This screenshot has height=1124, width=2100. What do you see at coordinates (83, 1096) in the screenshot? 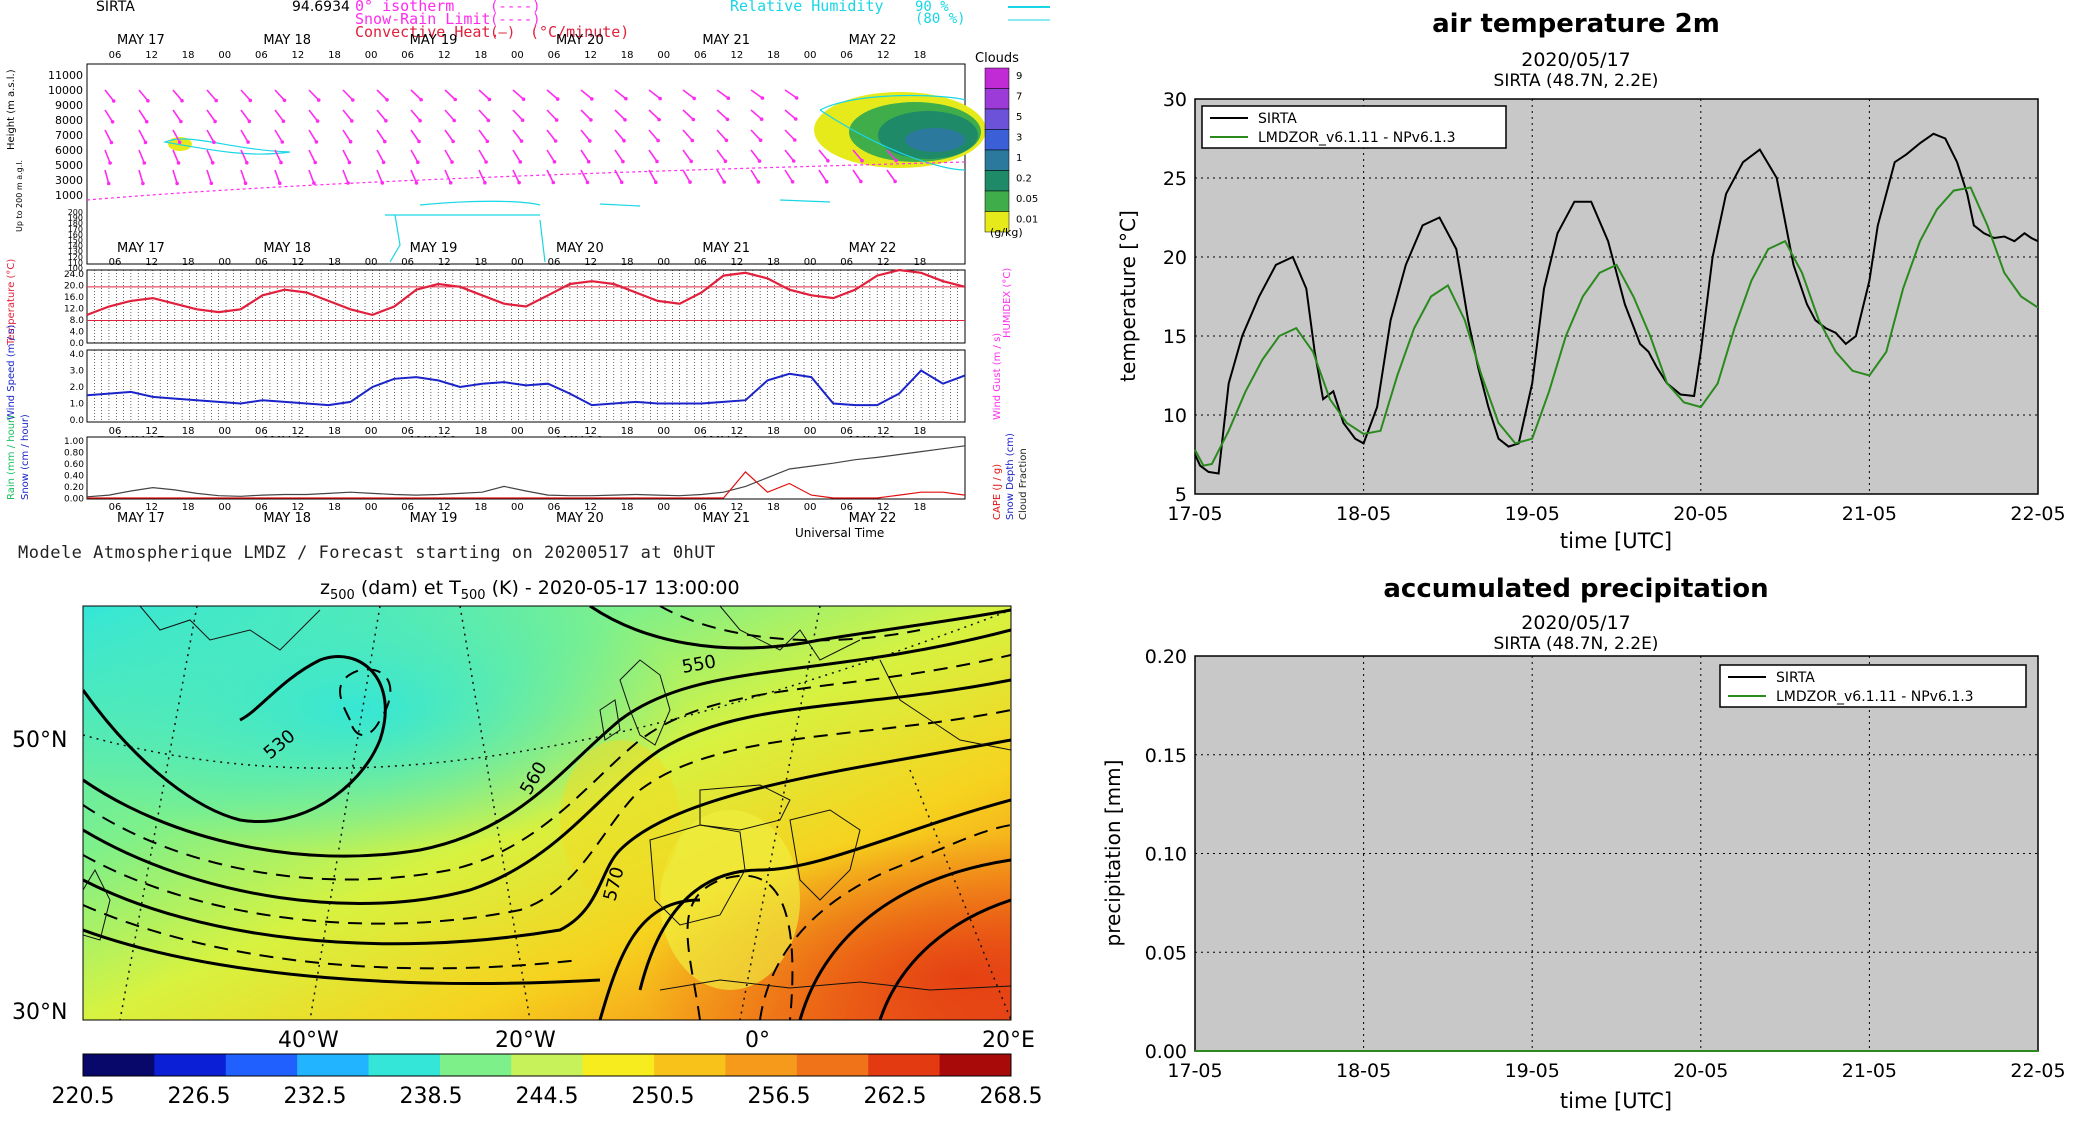
I see `colorbar-tick-label: 220.5` at bounding box center [83, 1096].